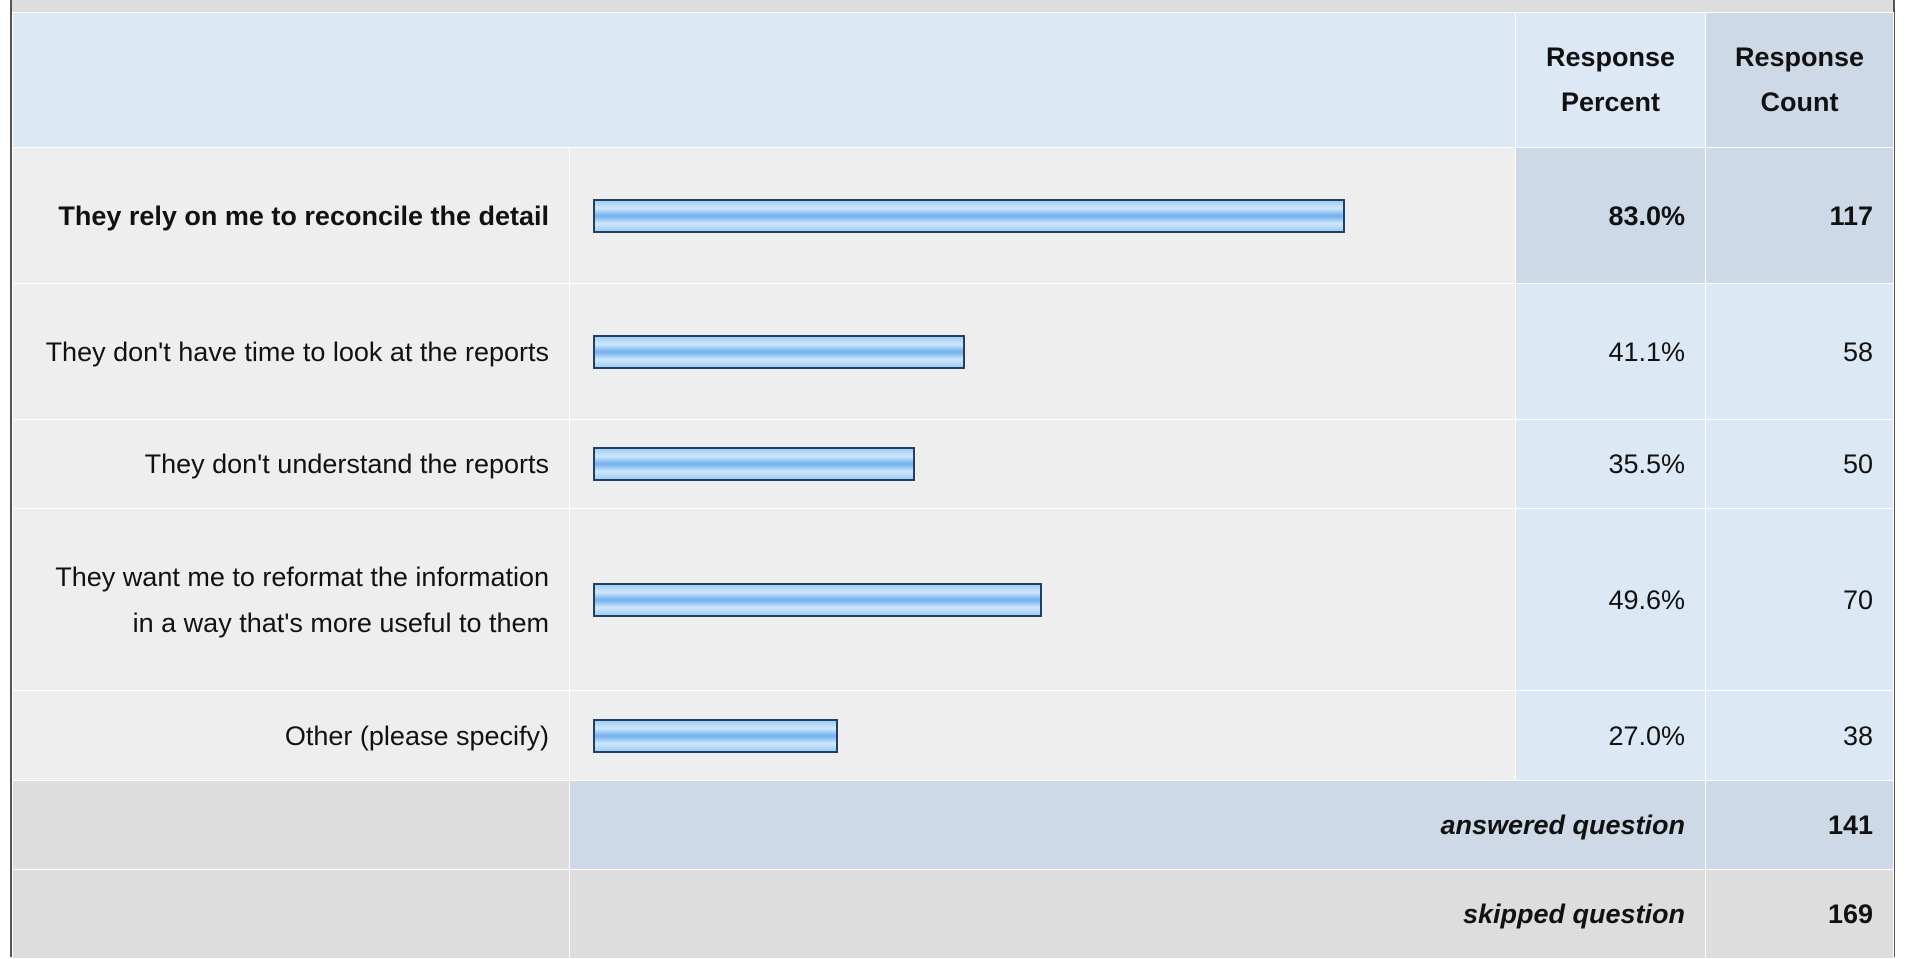 This screenshot has height=959, width=1905. I want to click on summary-label: answered question, so click(1137, 825).